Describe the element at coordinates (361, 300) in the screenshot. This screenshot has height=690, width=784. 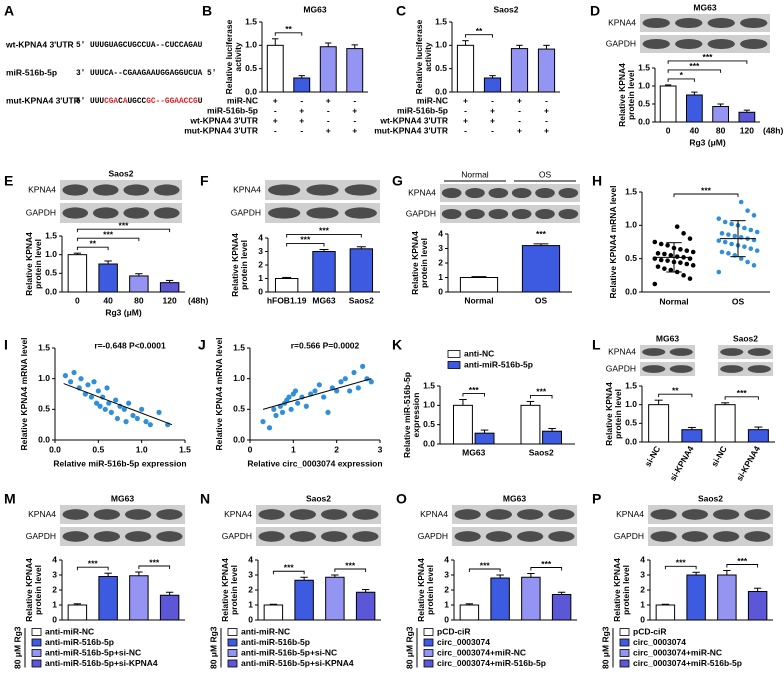
I see `x-tick-label: Saos2` at that location.